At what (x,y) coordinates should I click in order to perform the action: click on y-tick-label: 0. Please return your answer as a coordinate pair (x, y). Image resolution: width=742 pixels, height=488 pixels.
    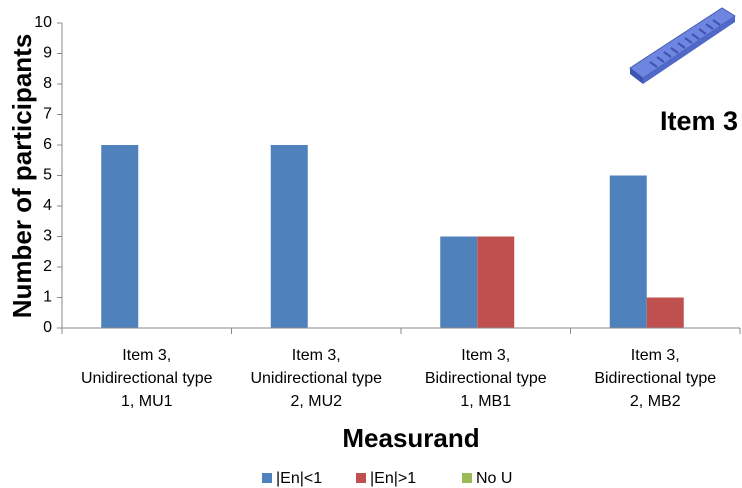
    Looking at the image, I should click on (47, 327).